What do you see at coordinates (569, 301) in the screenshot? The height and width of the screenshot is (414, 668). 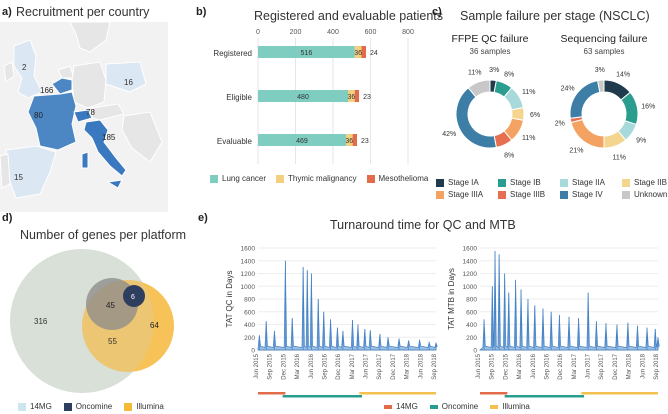 I see `tat-area-series` at bounding box center [569, 301].